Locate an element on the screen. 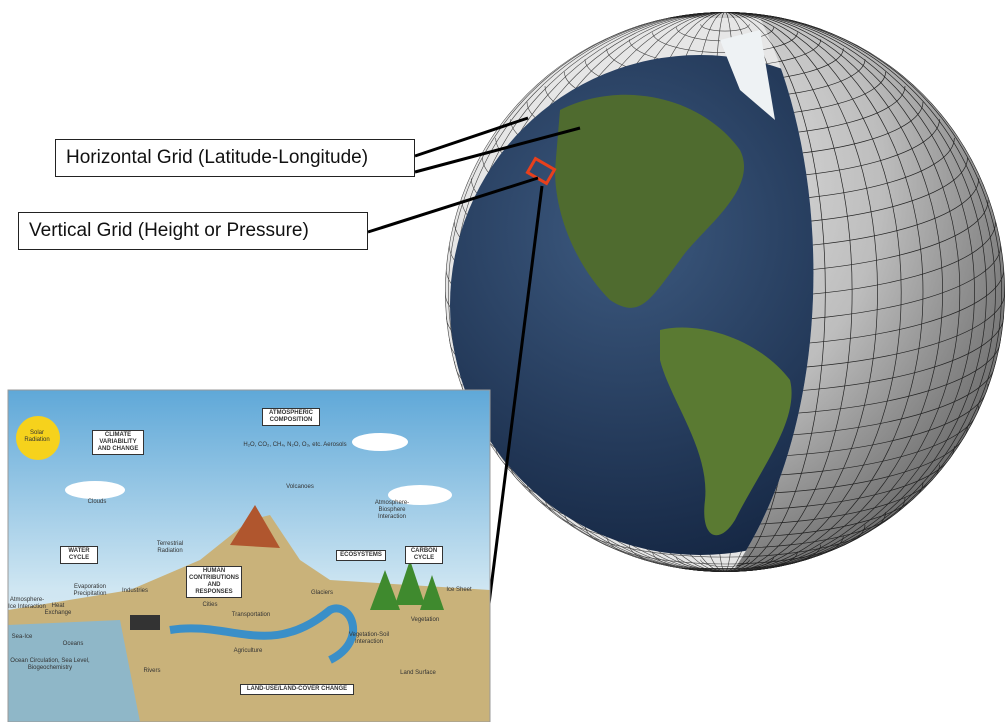 This screenshot has width=1005, height=722. inset-label: Volcanoes is located at coordinates (300, 487).